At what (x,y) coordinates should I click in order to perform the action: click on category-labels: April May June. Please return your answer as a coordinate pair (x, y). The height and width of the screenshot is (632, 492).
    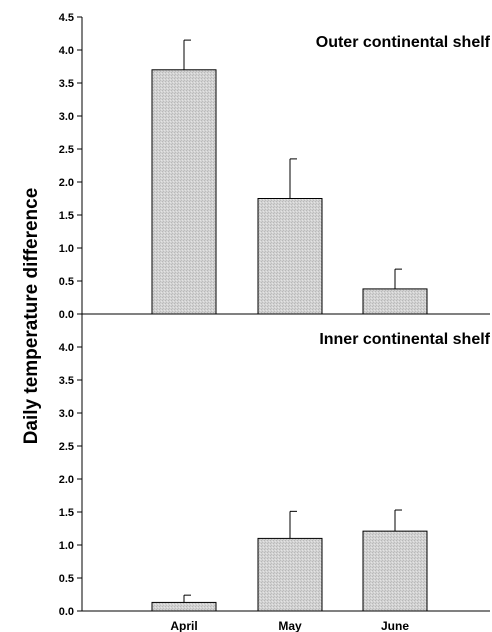
    Looking at the image, I should click on (289, 625).